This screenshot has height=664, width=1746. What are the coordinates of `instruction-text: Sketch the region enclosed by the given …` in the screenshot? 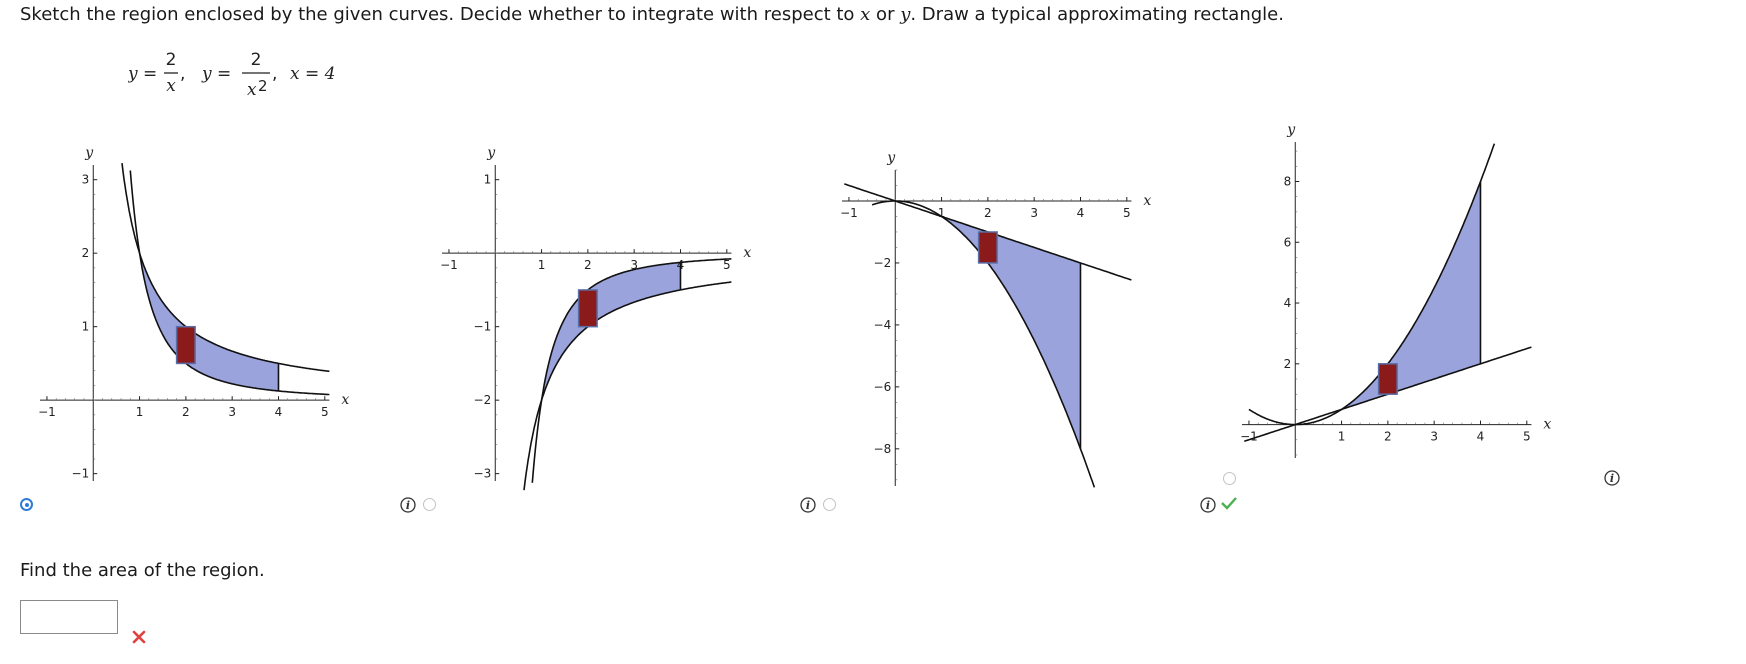 It's located at (652, 14).